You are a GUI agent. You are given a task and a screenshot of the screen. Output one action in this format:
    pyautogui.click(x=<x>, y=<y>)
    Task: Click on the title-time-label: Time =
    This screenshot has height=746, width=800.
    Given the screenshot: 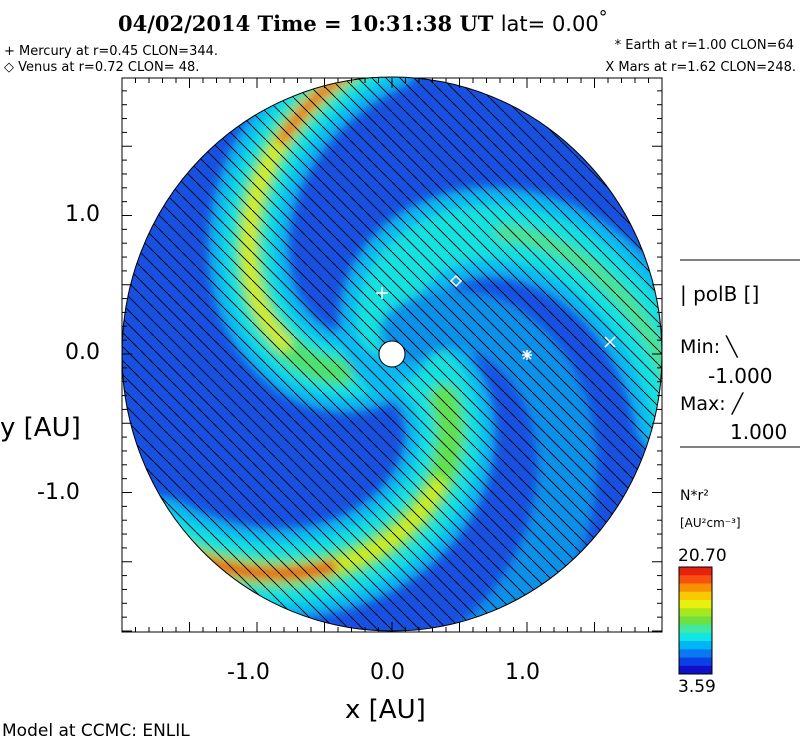 What is the action you would take?
    pyautogui.click(x=299, y=23)
    